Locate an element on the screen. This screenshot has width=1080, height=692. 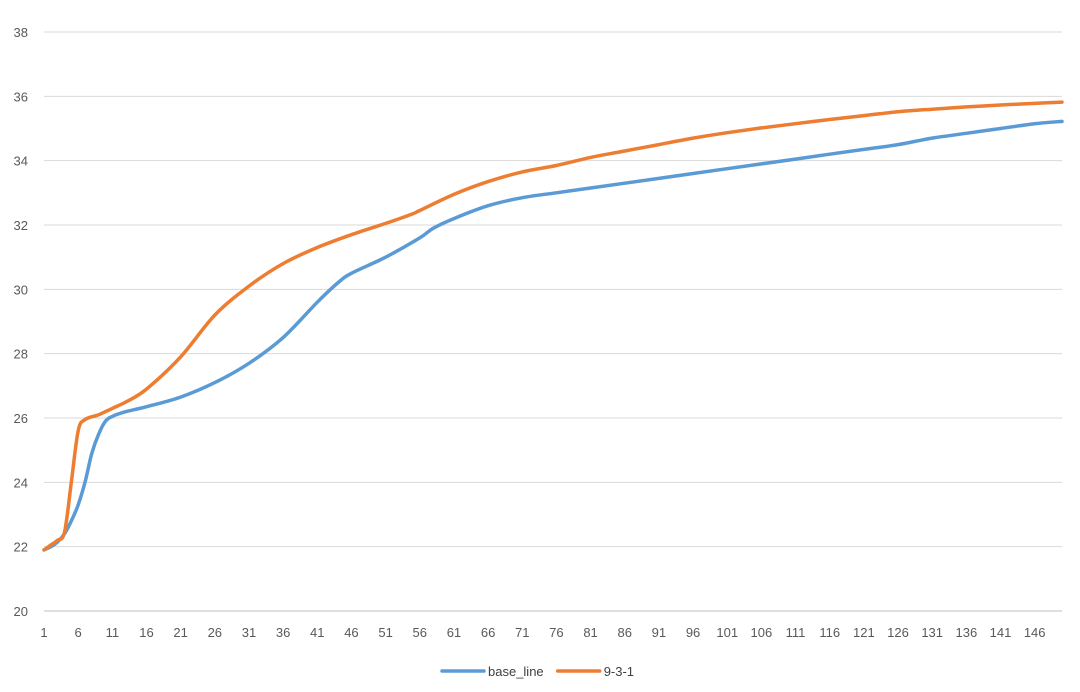
y-tick-label: 32 is located at coordinates (21, 225).